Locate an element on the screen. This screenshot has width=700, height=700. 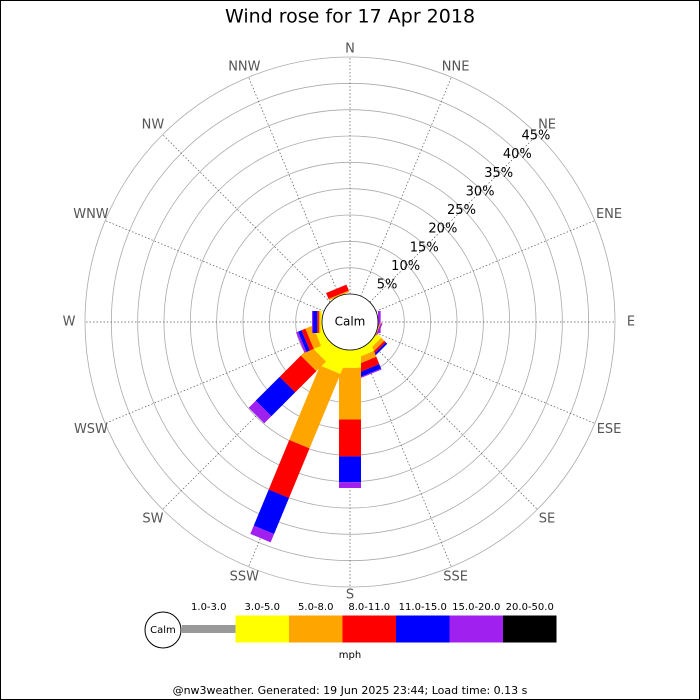
direction-label: WSW is located at coordinates (91, 429).